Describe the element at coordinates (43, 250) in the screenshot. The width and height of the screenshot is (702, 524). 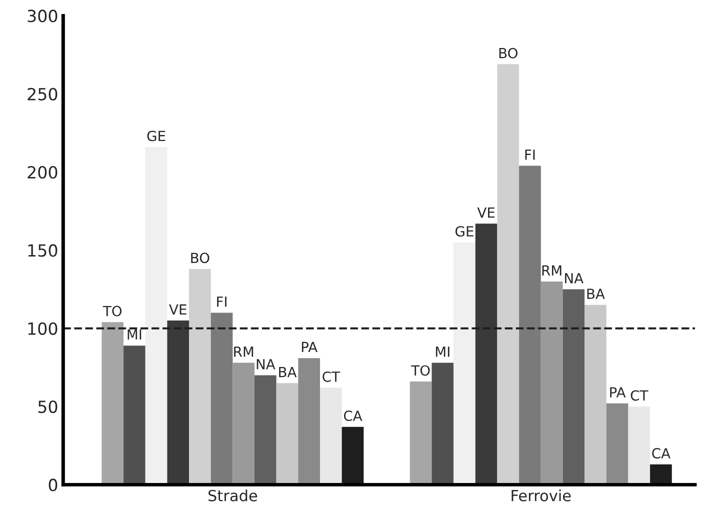
I see `y-tick-label: 150` at that location.